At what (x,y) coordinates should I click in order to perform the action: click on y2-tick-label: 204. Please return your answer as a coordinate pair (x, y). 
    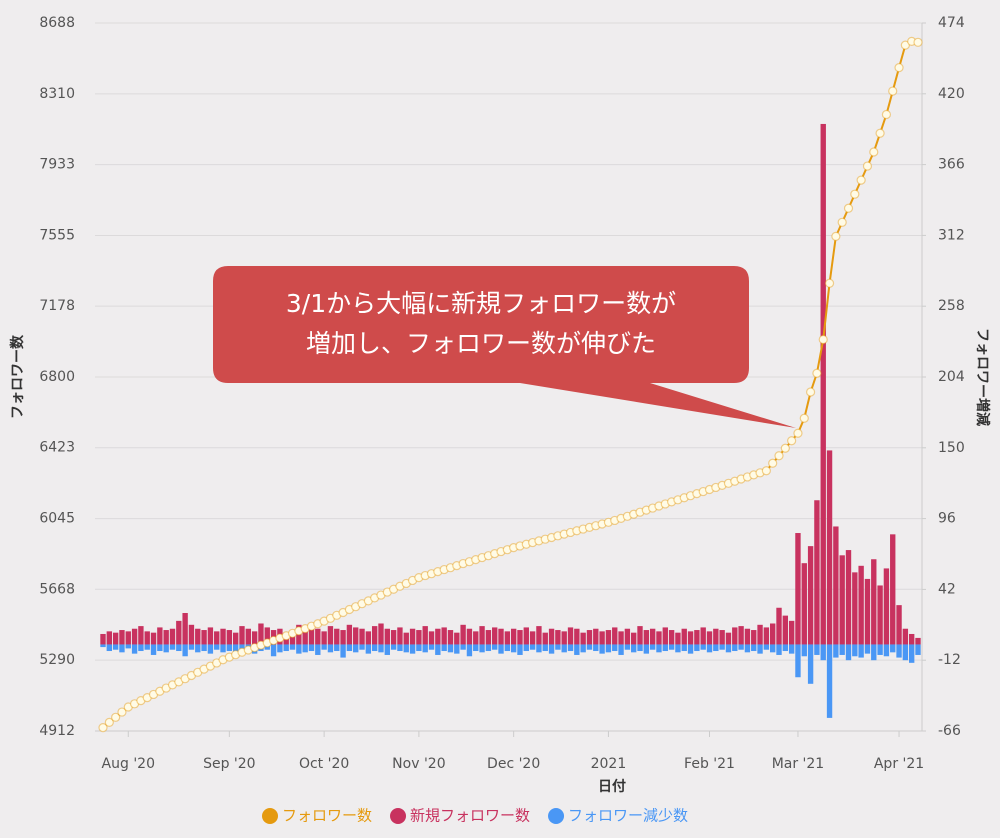
    Looking at the image, I should click on (951, 377).